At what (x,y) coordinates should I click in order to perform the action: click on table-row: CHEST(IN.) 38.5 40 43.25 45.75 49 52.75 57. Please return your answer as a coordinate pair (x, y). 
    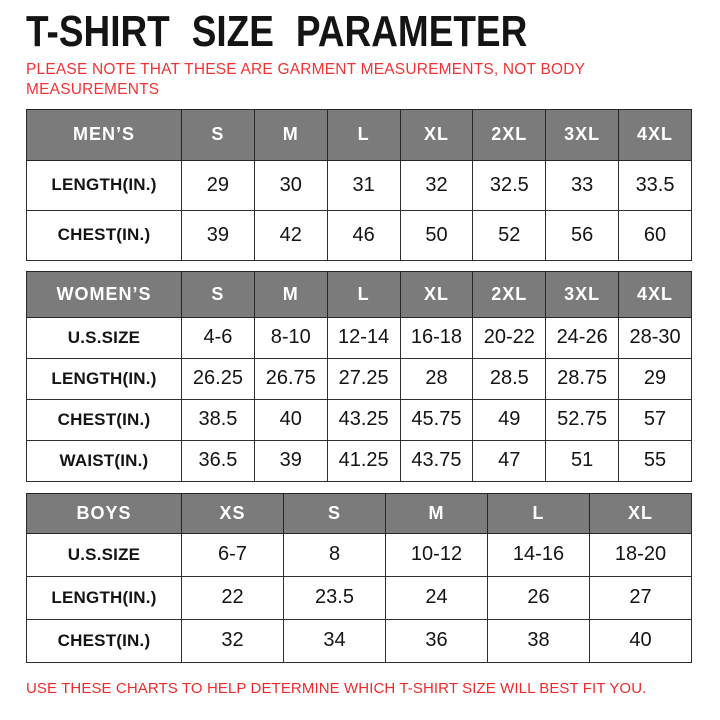
    Looking at the image, I should click on (359, 419).